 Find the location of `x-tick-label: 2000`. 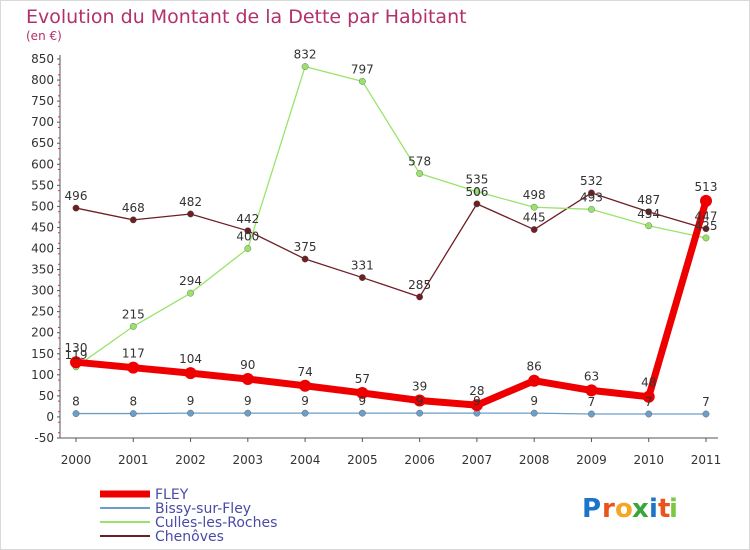

x-tick-label: 2000 is located at coordinates (76, 460).